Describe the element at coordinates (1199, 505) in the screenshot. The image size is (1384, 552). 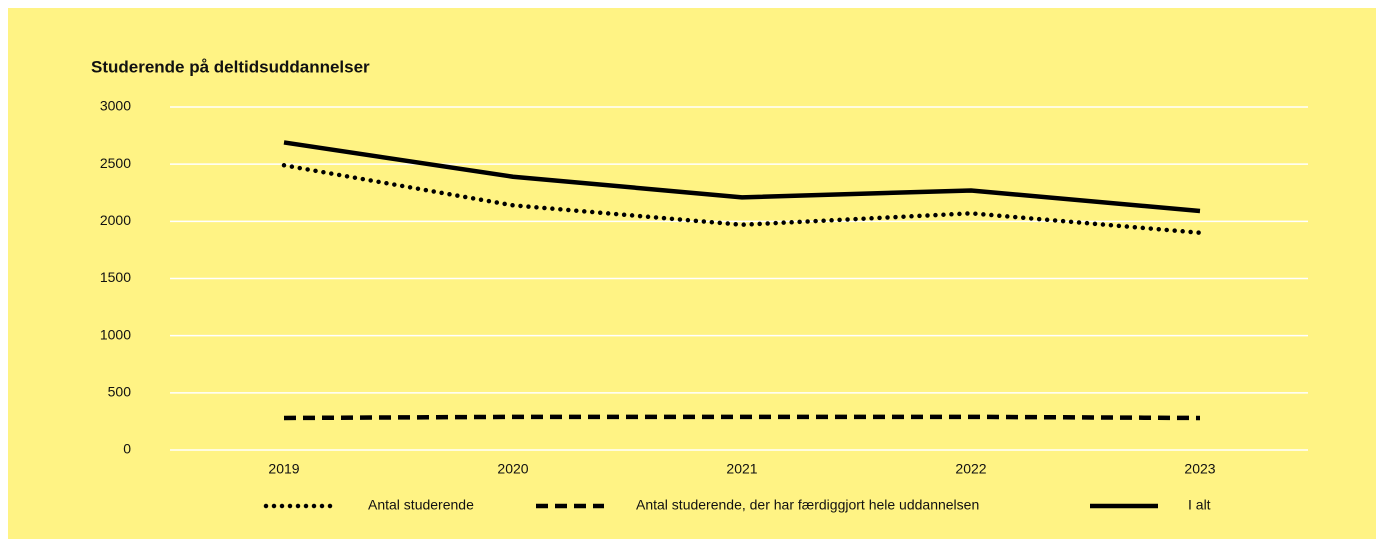
I see `legend-label: I alt` at that location.